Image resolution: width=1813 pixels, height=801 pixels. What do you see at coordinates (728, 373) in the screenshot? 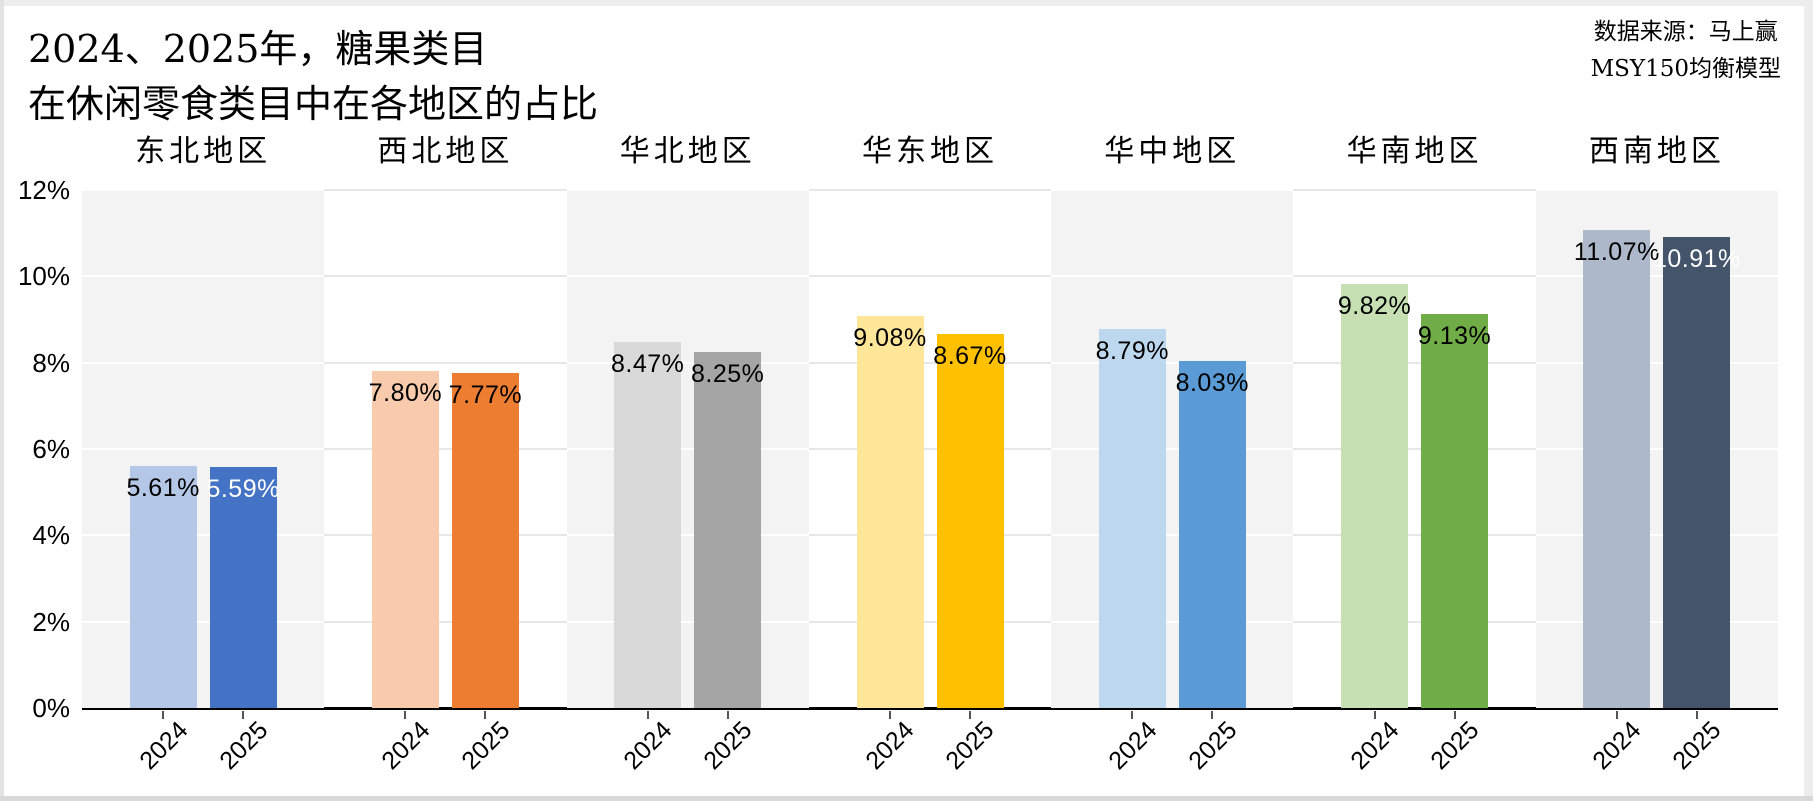
I see `bar-value-label: 8.25%` at bounding box center [728, 373].